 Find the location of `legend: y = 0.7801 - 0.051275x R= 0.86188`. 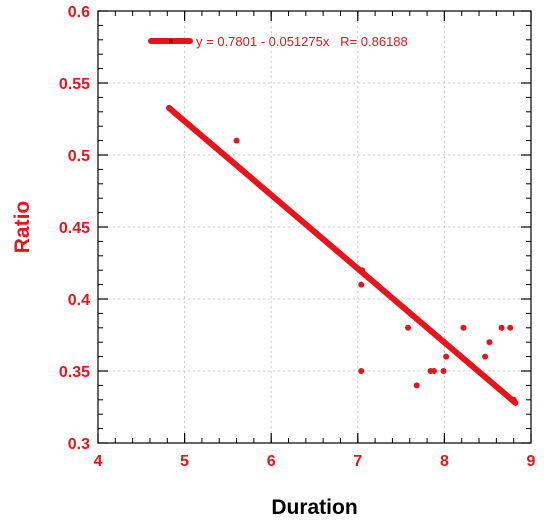

legend: y = 0.7801 - 0.051275x R= 0.86188 is located at coordinates (278, 41).